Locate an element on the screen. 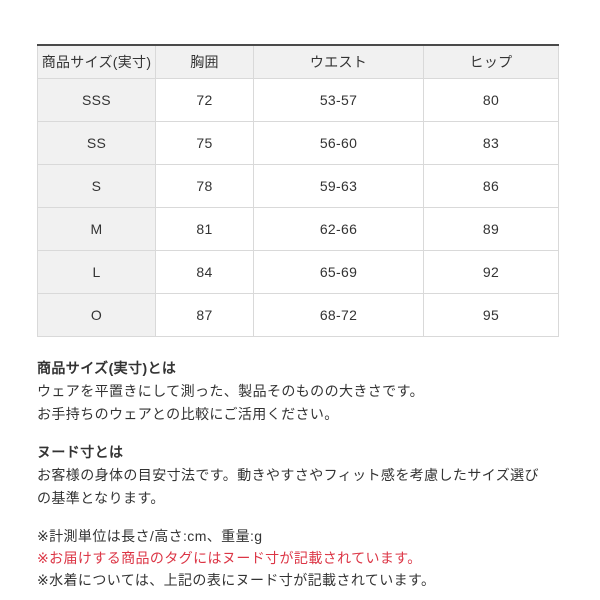 This screenshot has height=600, width=600. chest-cell: 75 is located at coordinates (204, 143).